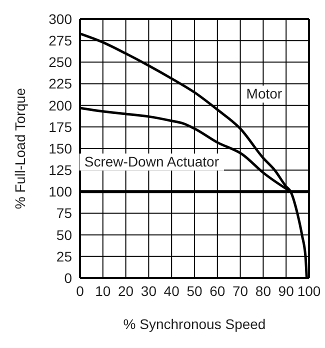 This screenshot has height=348, width=325. I want to click on y-tick-label: 100, so click(60, 192).